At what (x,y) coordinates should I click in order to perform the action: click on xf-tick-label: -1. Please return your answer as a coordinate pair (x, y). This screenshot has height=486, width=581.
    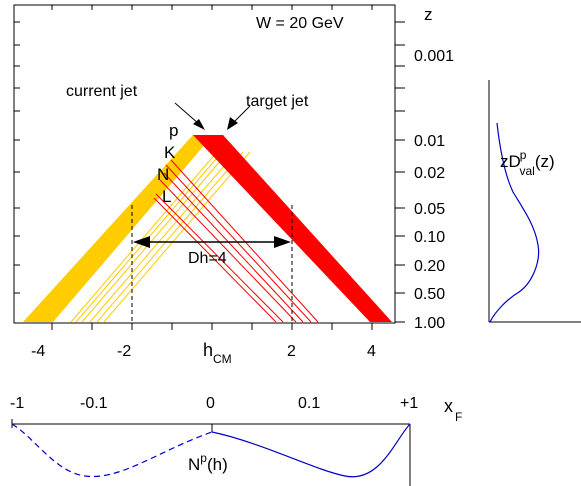
    Looking at the image, I should click on (17, 403).